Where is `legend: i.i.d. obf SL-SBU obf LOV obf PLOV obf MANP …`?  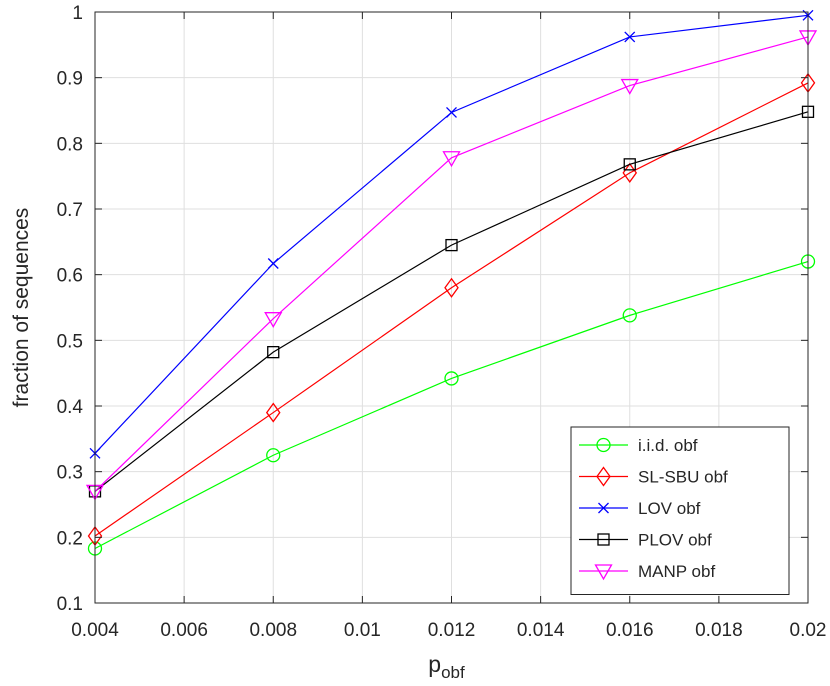 legend: i.i.d. obf SL-SBU obf LOV obf PLOV obf MANP … is located at coordinates (680, 510).